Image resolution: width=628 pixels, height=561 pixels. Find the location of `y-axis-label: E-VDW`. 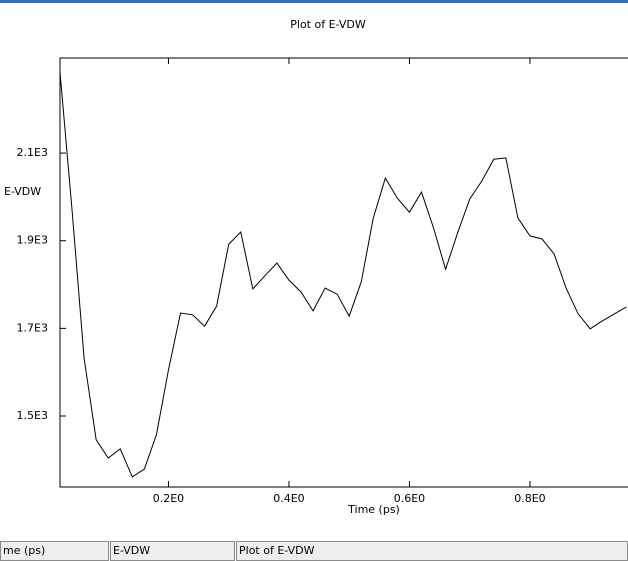

y-axis-label: E-VDW is located at coordinates (22, 191).